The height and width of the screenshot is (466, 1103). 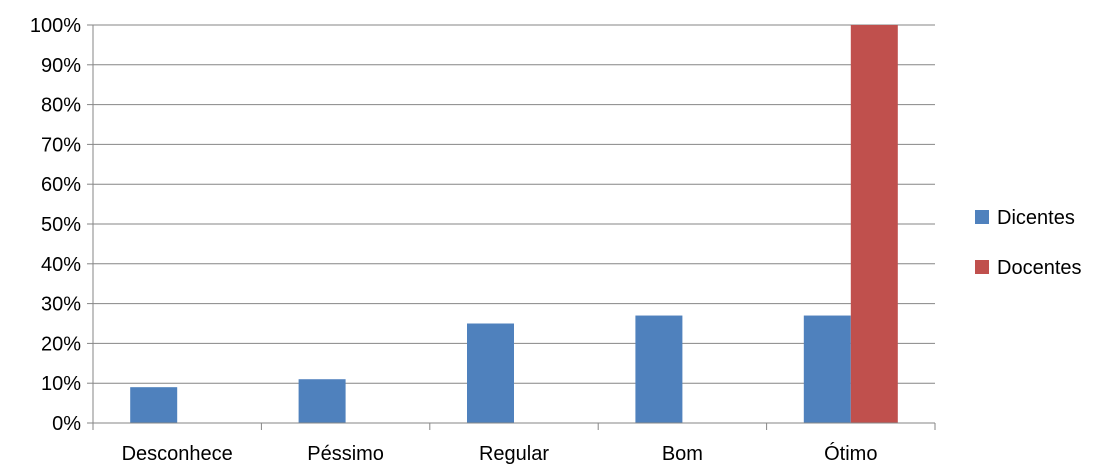 What do you see at coordinates (61, 265) in the screenshot?
I see `y-axis-tick-label: 40%` at bounding box center [61, 265].